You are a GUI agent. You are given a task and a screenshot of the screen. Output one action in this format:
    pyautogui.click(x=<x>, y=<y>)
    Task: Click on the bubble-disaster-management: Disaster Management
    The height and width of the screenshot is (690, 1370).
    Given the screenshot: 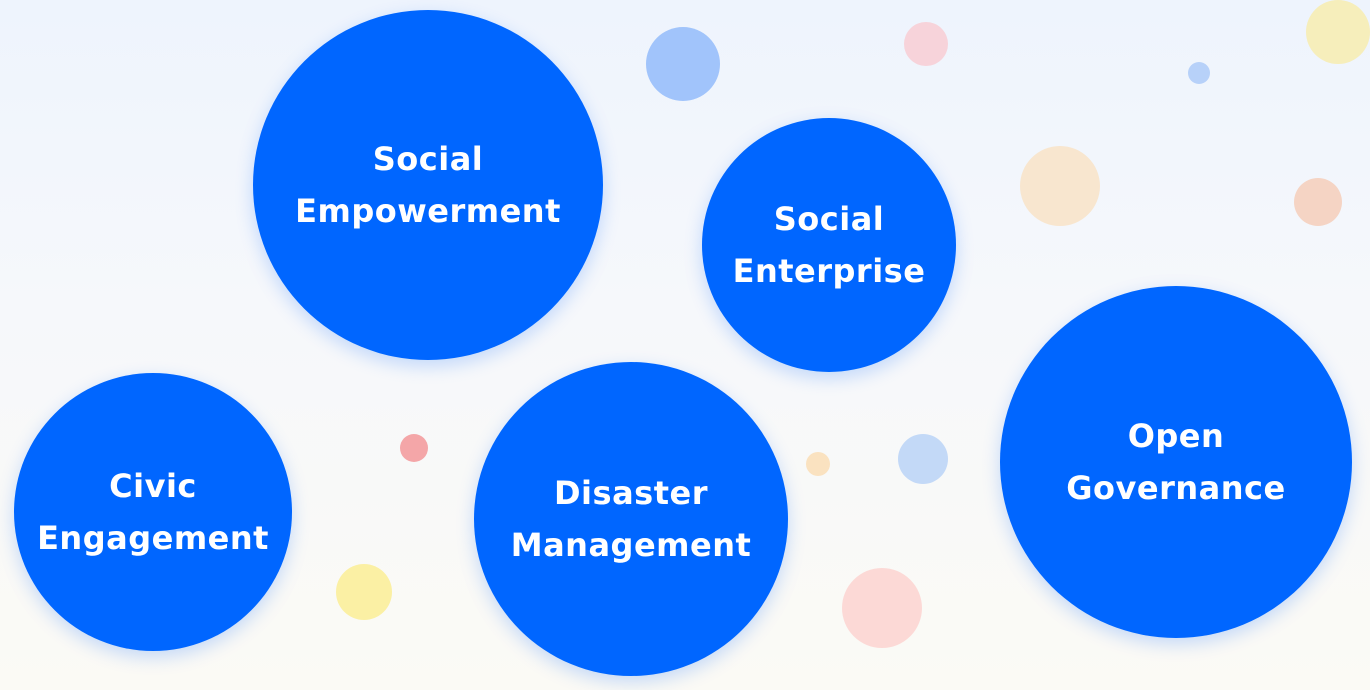 What is the action you would take?
    pyautogui.click(x=631, y=519)
    